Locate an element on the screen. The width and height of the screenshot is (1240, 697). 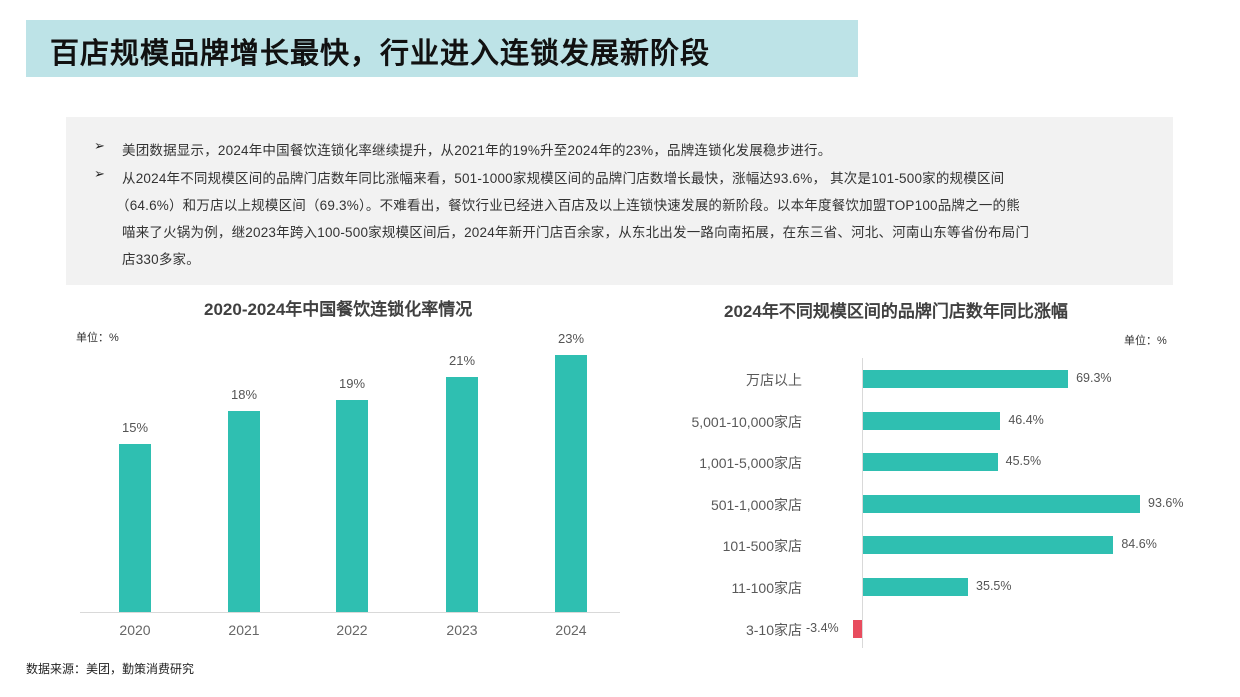
chart-title: 2024年不同规模区间的品牌门店数年同比涨幅 is located at coordinates (896, 311).